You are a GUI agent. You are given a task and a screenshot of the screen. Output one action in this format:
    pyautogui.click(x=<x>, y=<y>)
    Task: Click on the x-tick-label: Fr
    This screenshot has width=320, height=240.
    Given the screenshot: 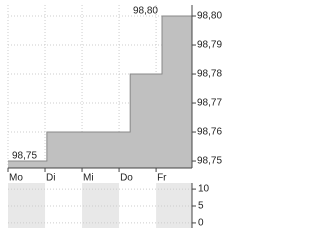 What is the action you would take?
    pyautogui.click(x=162, y=178)
    